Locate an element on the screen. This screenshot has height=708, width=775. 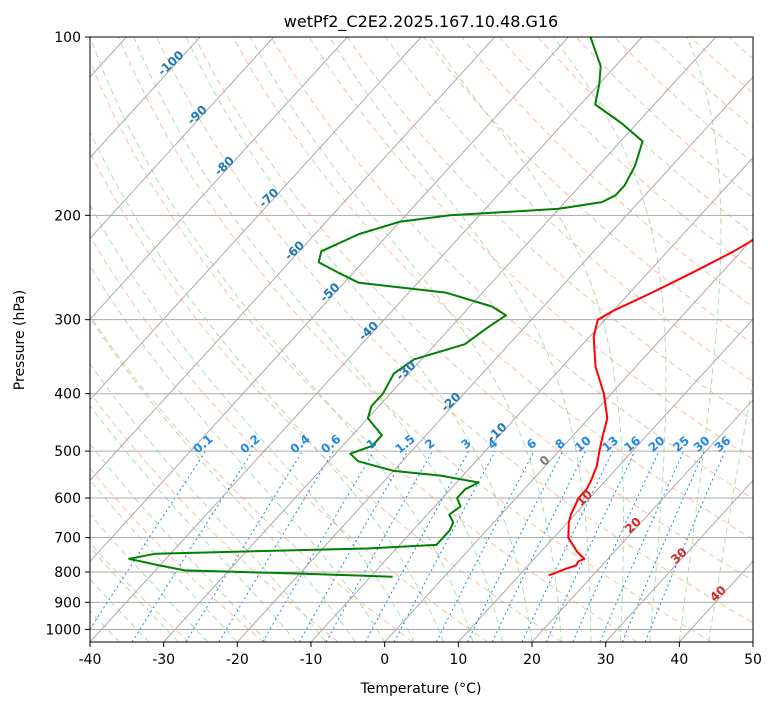
y-tick-label: 900 is located at coordinates (67, 603).